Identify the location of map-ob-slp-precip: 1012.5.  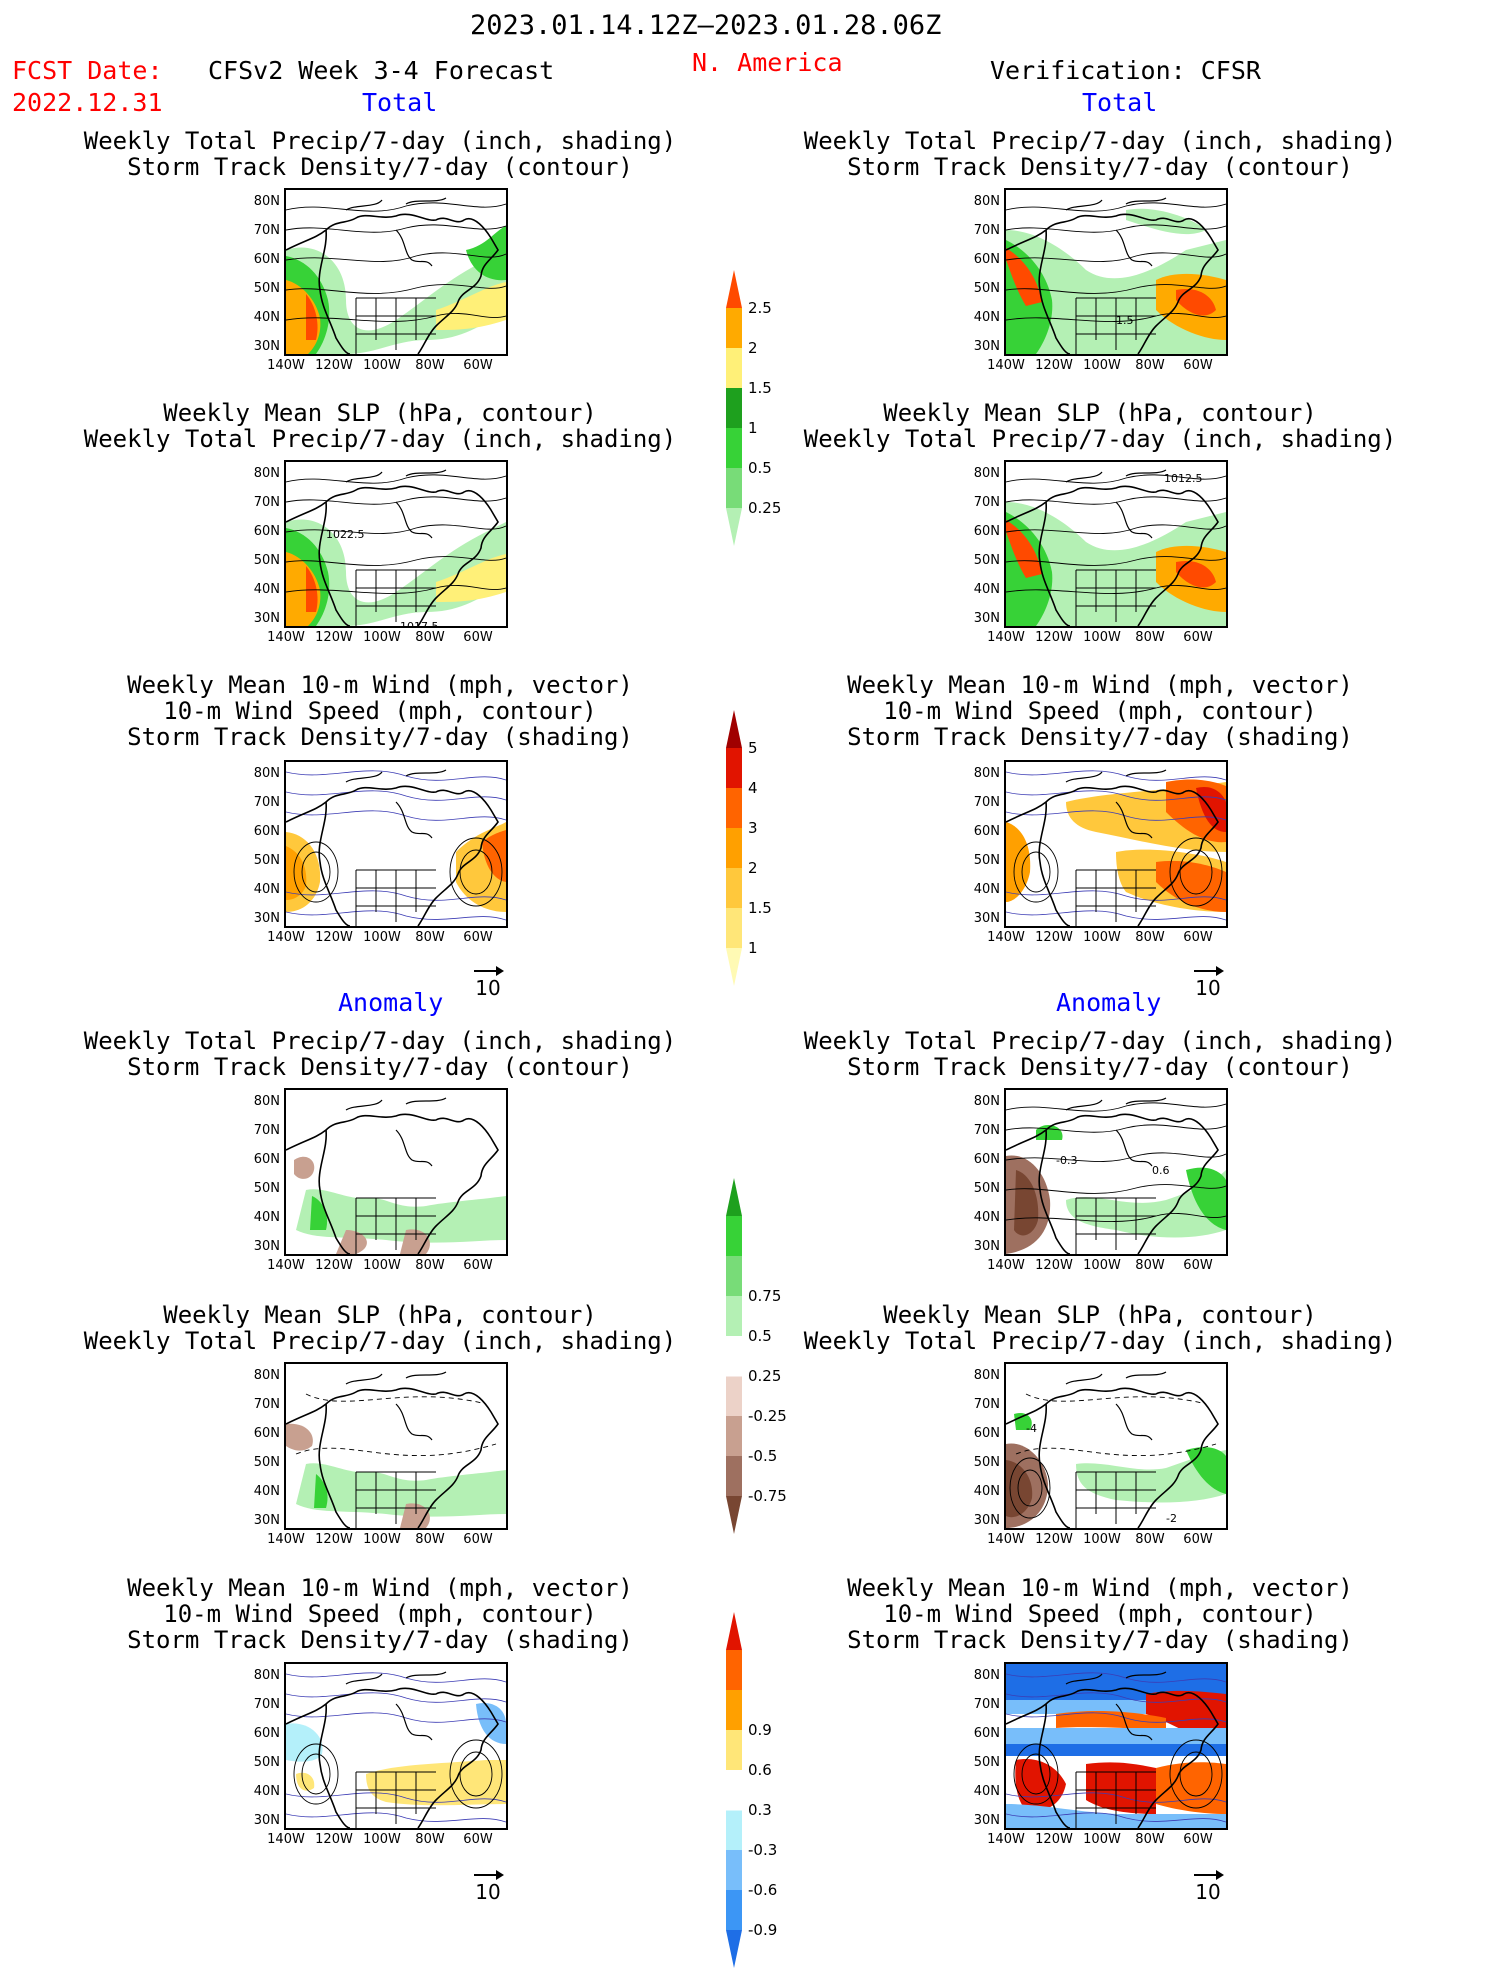
(1116, 544).